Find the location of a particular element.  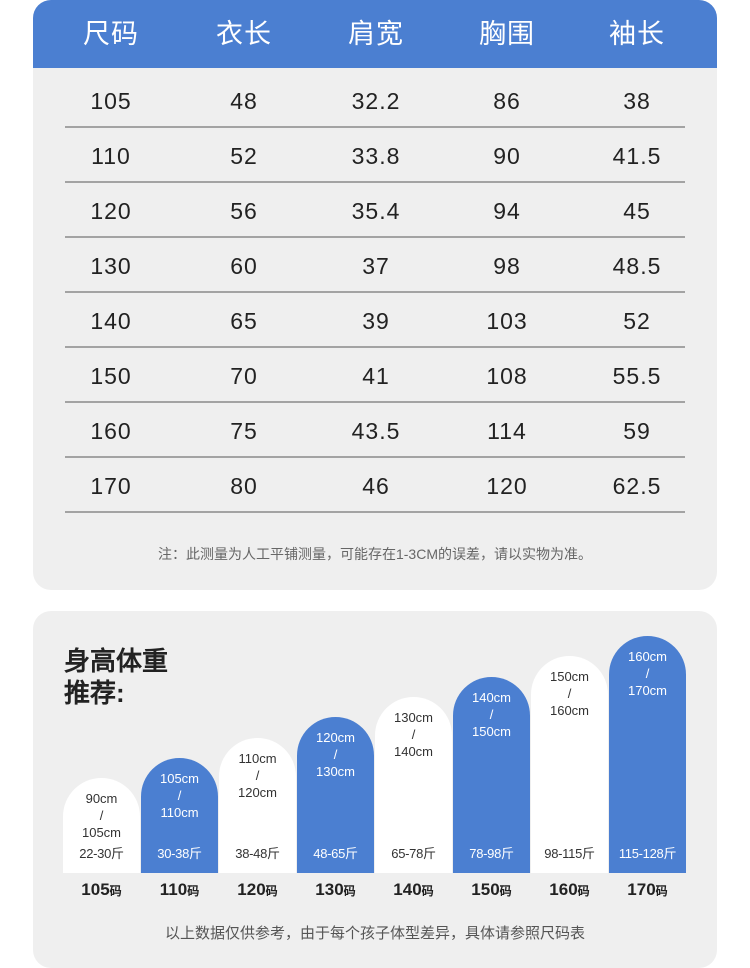

size-column-120: 110cm/120cm 38-48斤 is located at coordinates (257, 805).